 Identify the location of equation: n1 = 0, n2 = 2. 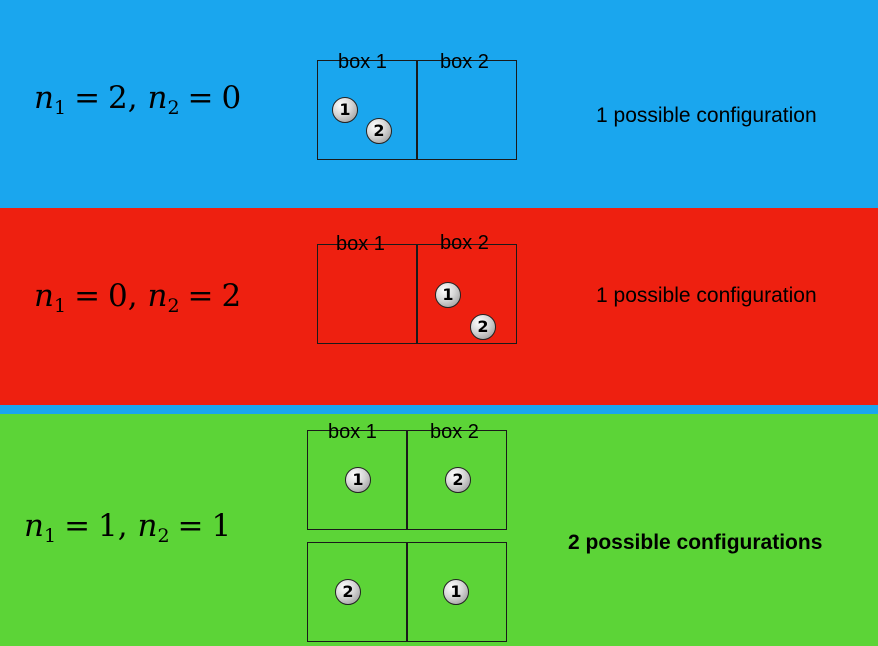
(138, 297).